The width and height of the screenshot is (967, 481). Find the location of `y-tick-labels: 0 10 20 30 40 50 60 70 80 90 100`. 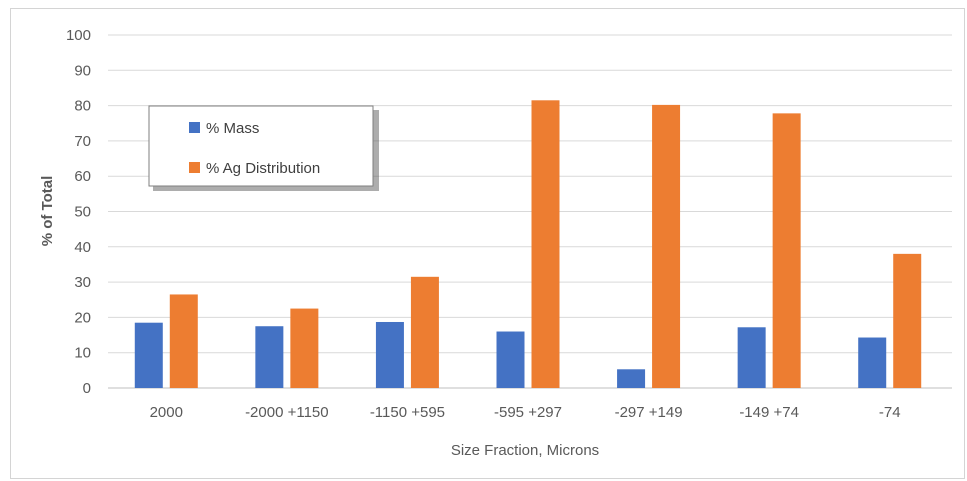

y-tick-labels: 0 10 20 30 40 50 60 70 80 90 100 is located at coordinates (78, 212).